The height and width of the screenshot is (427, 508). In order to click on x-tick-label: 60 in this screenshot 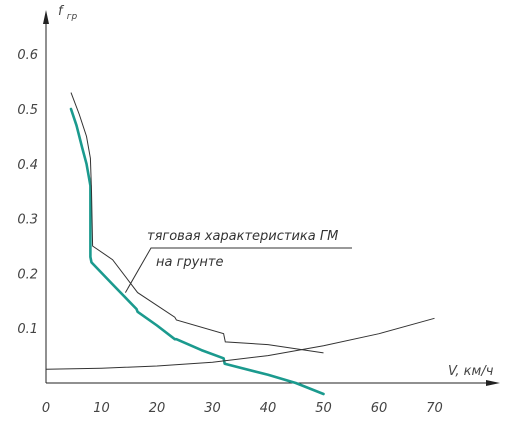, I will do `click(379, 408)`.